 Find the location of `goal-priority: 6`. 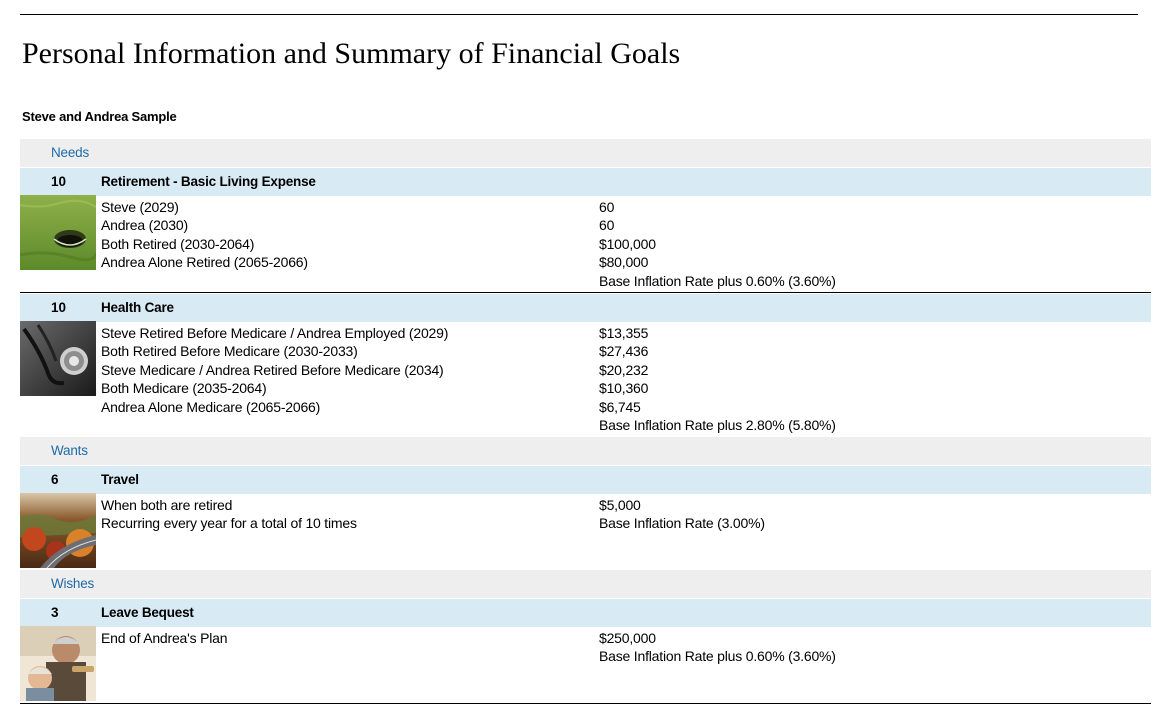

goal-priority: 6 is located at coordinates (55, 479).